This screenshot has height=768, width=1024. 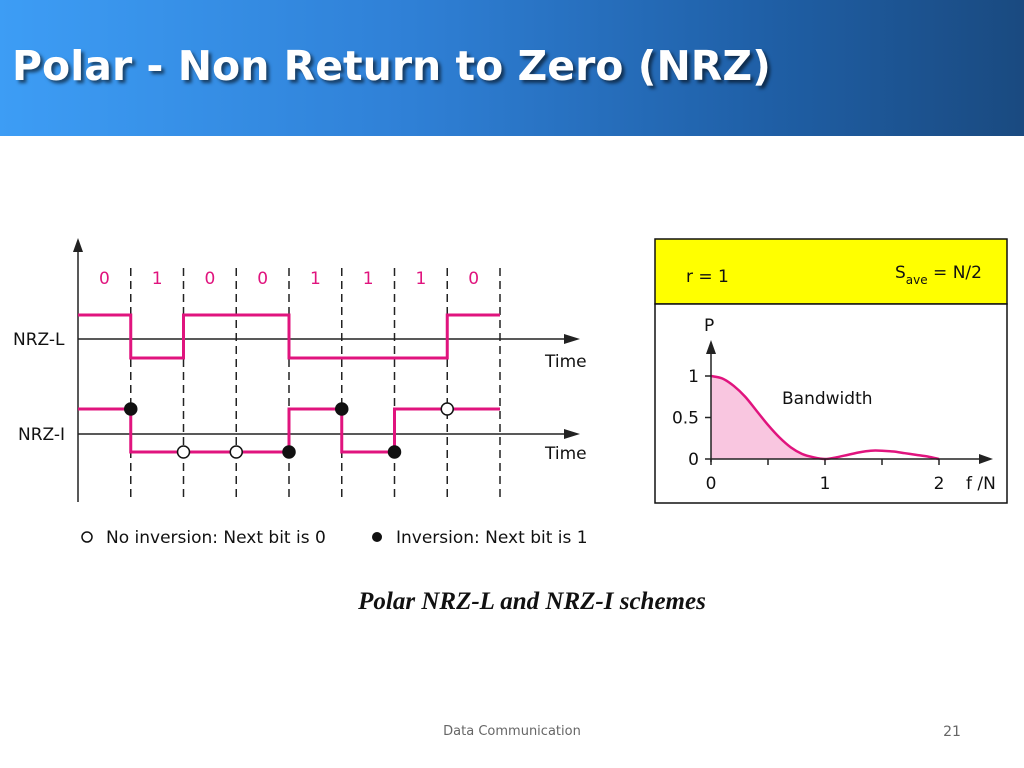 I want to click on x-tick-label: 2, so click(x=939, y=484).